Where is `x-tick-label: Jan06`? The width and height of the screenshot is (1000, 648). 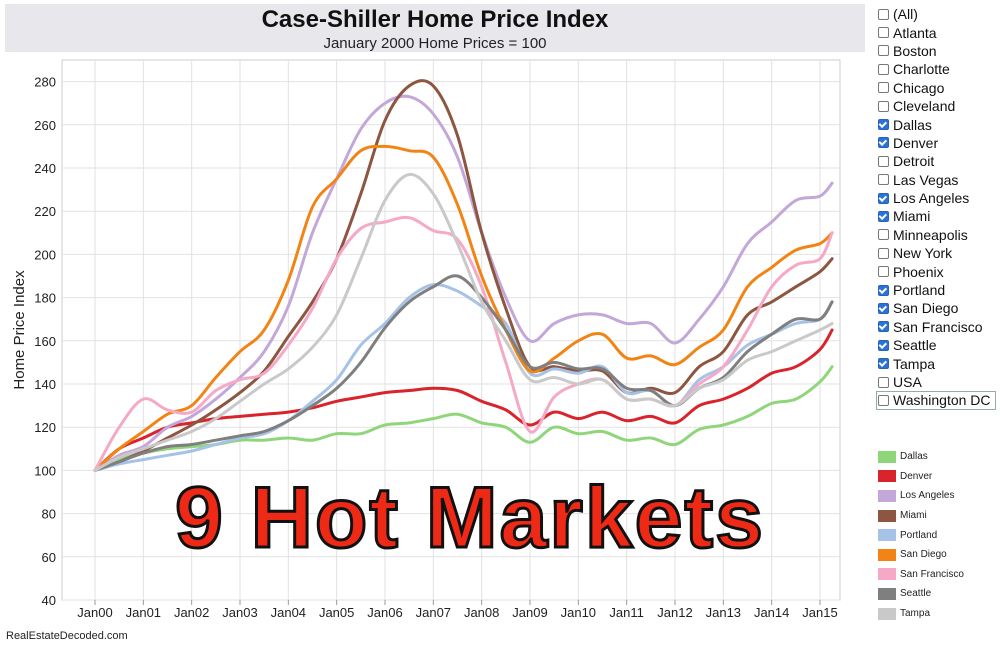 x-tick-label: Jan06 is located at coordinates (384, 612).